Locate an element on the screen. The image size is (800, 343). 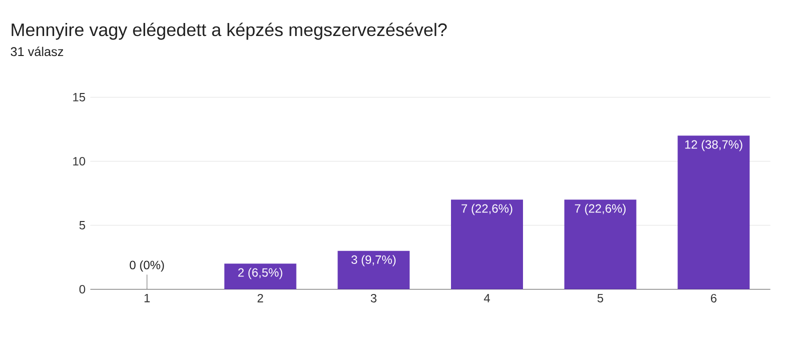
y-tick-label: 0 is located at coordinates (82, 289).